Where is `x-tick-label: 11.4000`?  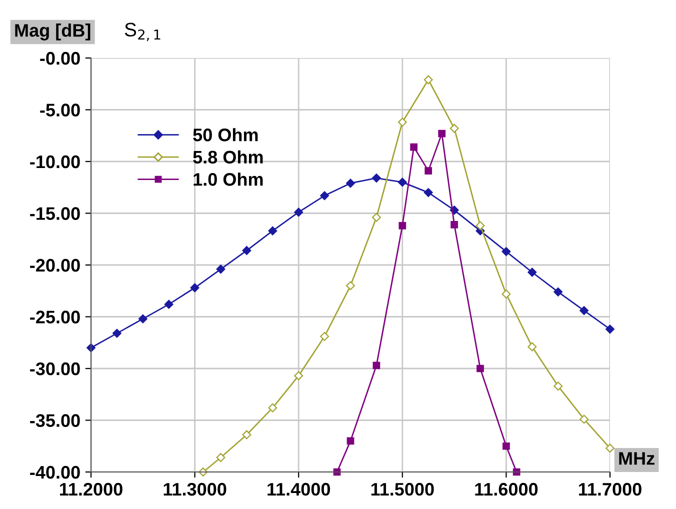 x-tick-label: 11.4000 is located at coordinates (299, 489).